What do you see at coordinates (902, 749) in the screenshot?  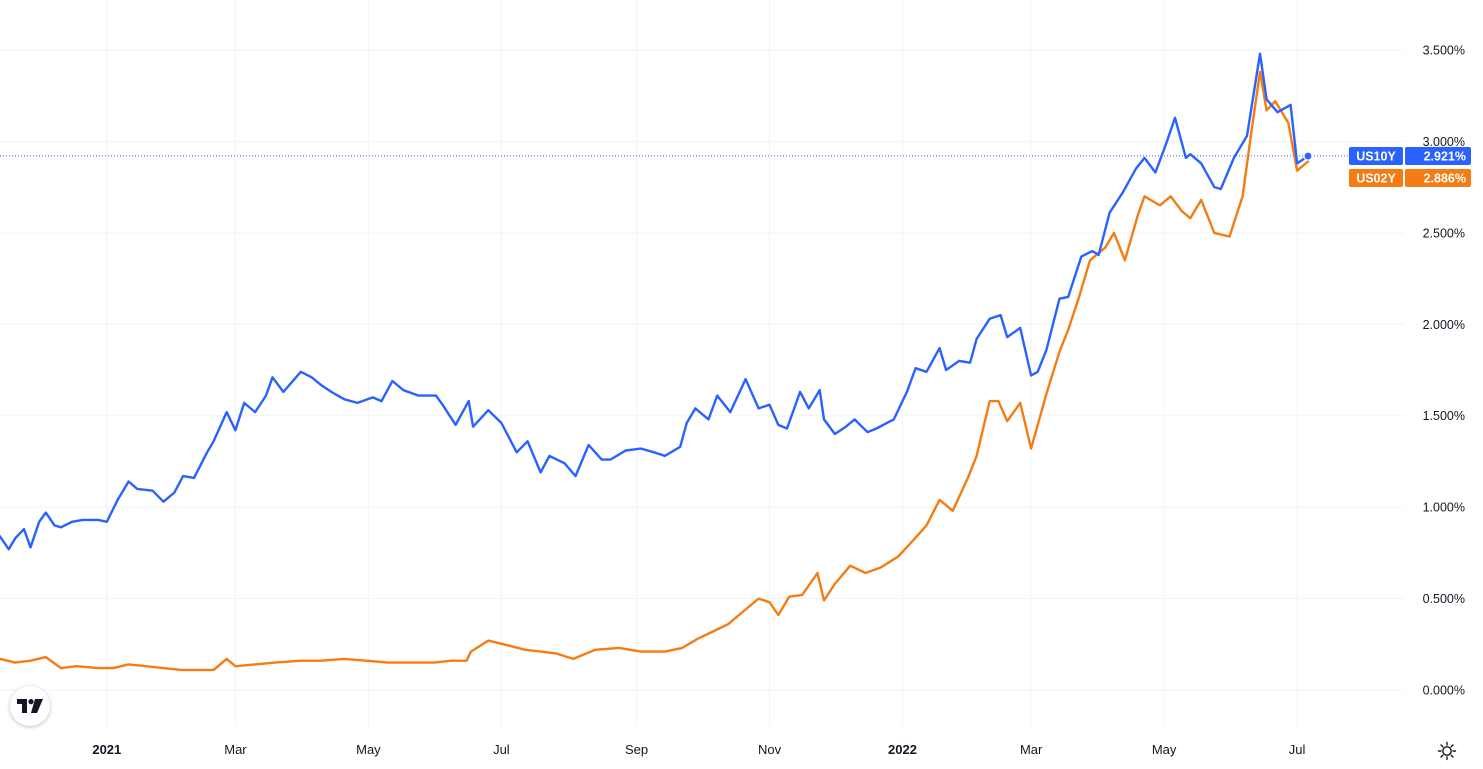 I see `x-tick-label: 2022` at bounding box center [902, 749].